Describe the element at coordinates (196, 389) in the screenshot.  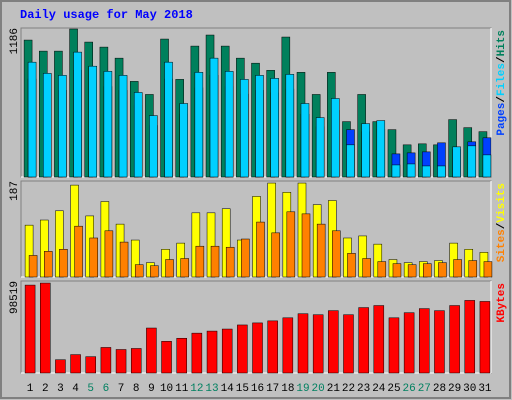
I see `x-tick-label: 12` at that location.